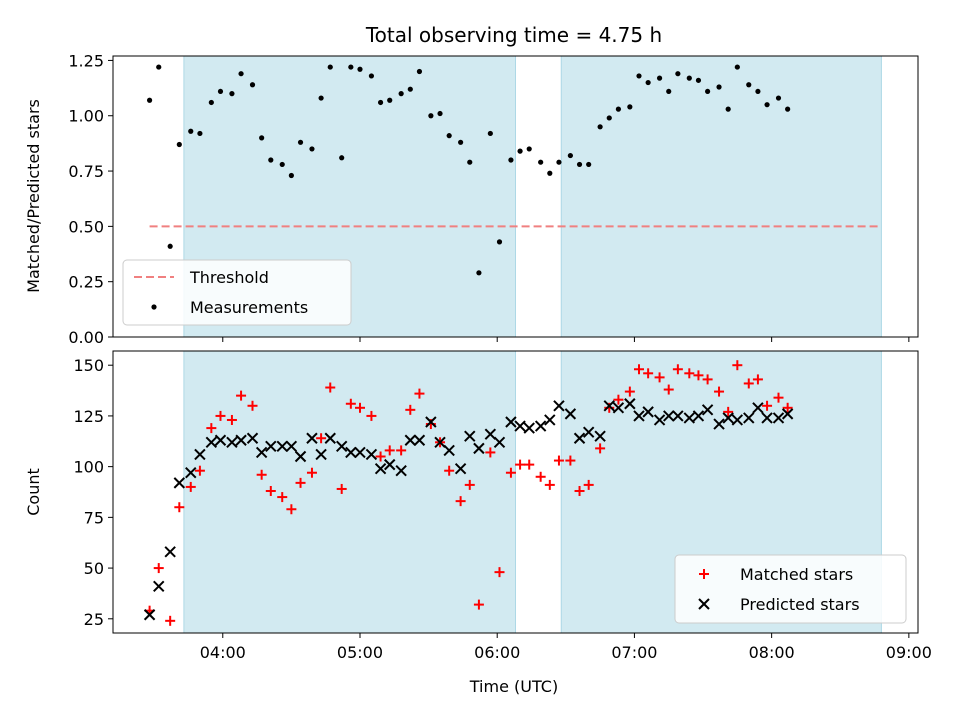 The height and width of the screenshot is (720, 960). What do you see at coordinates (513, 35) in the screenshot?
I see `top-chart-title: Total observing time = 4.75 h` at bounding box center [513, 35].